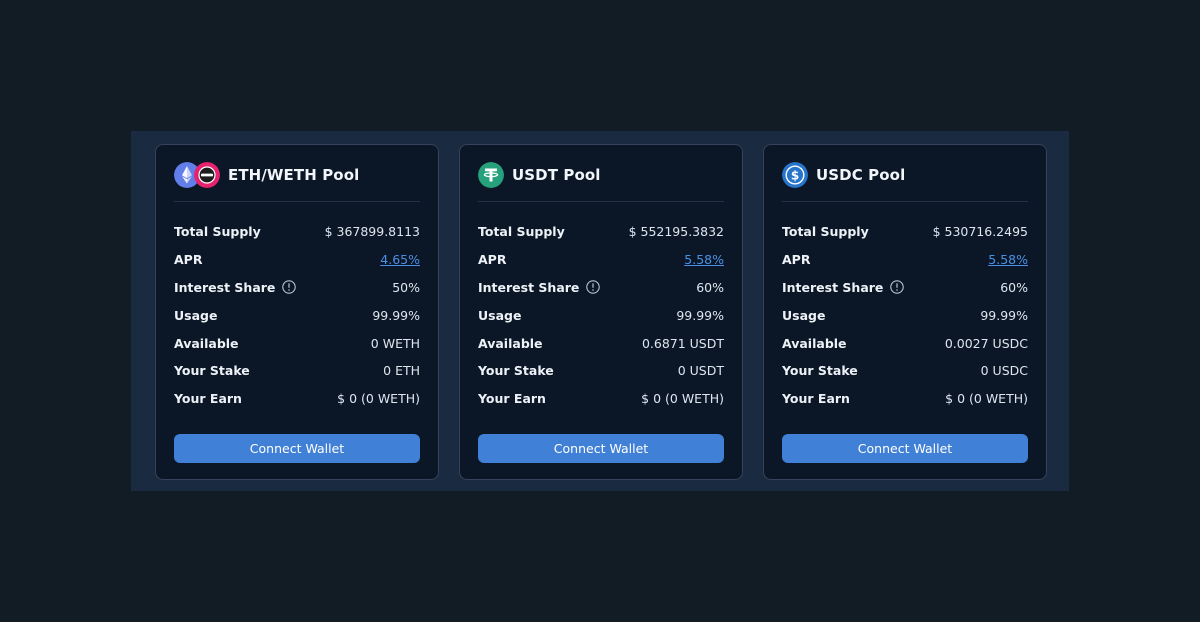 This screenshot has width=1200, height=622. Describe the element at coordinates (682, 343) in the screenshot. I see `available-value: 0.6871 USDT` at that location.